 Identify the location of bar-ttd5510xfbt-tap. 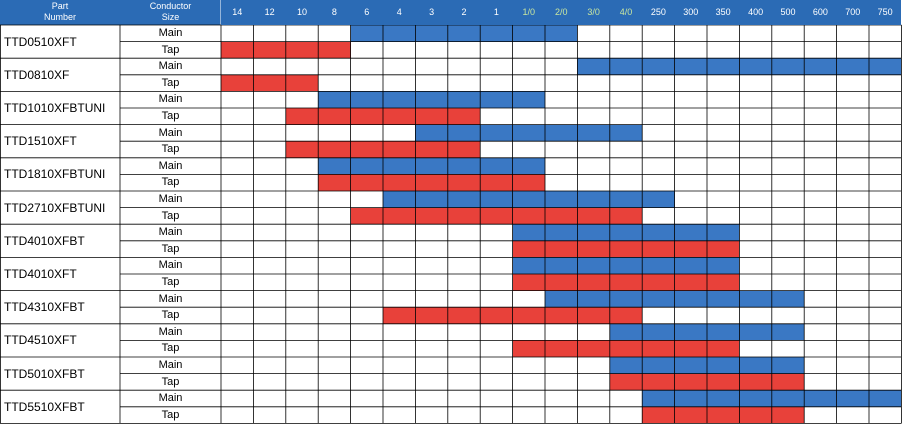
(723, 415).